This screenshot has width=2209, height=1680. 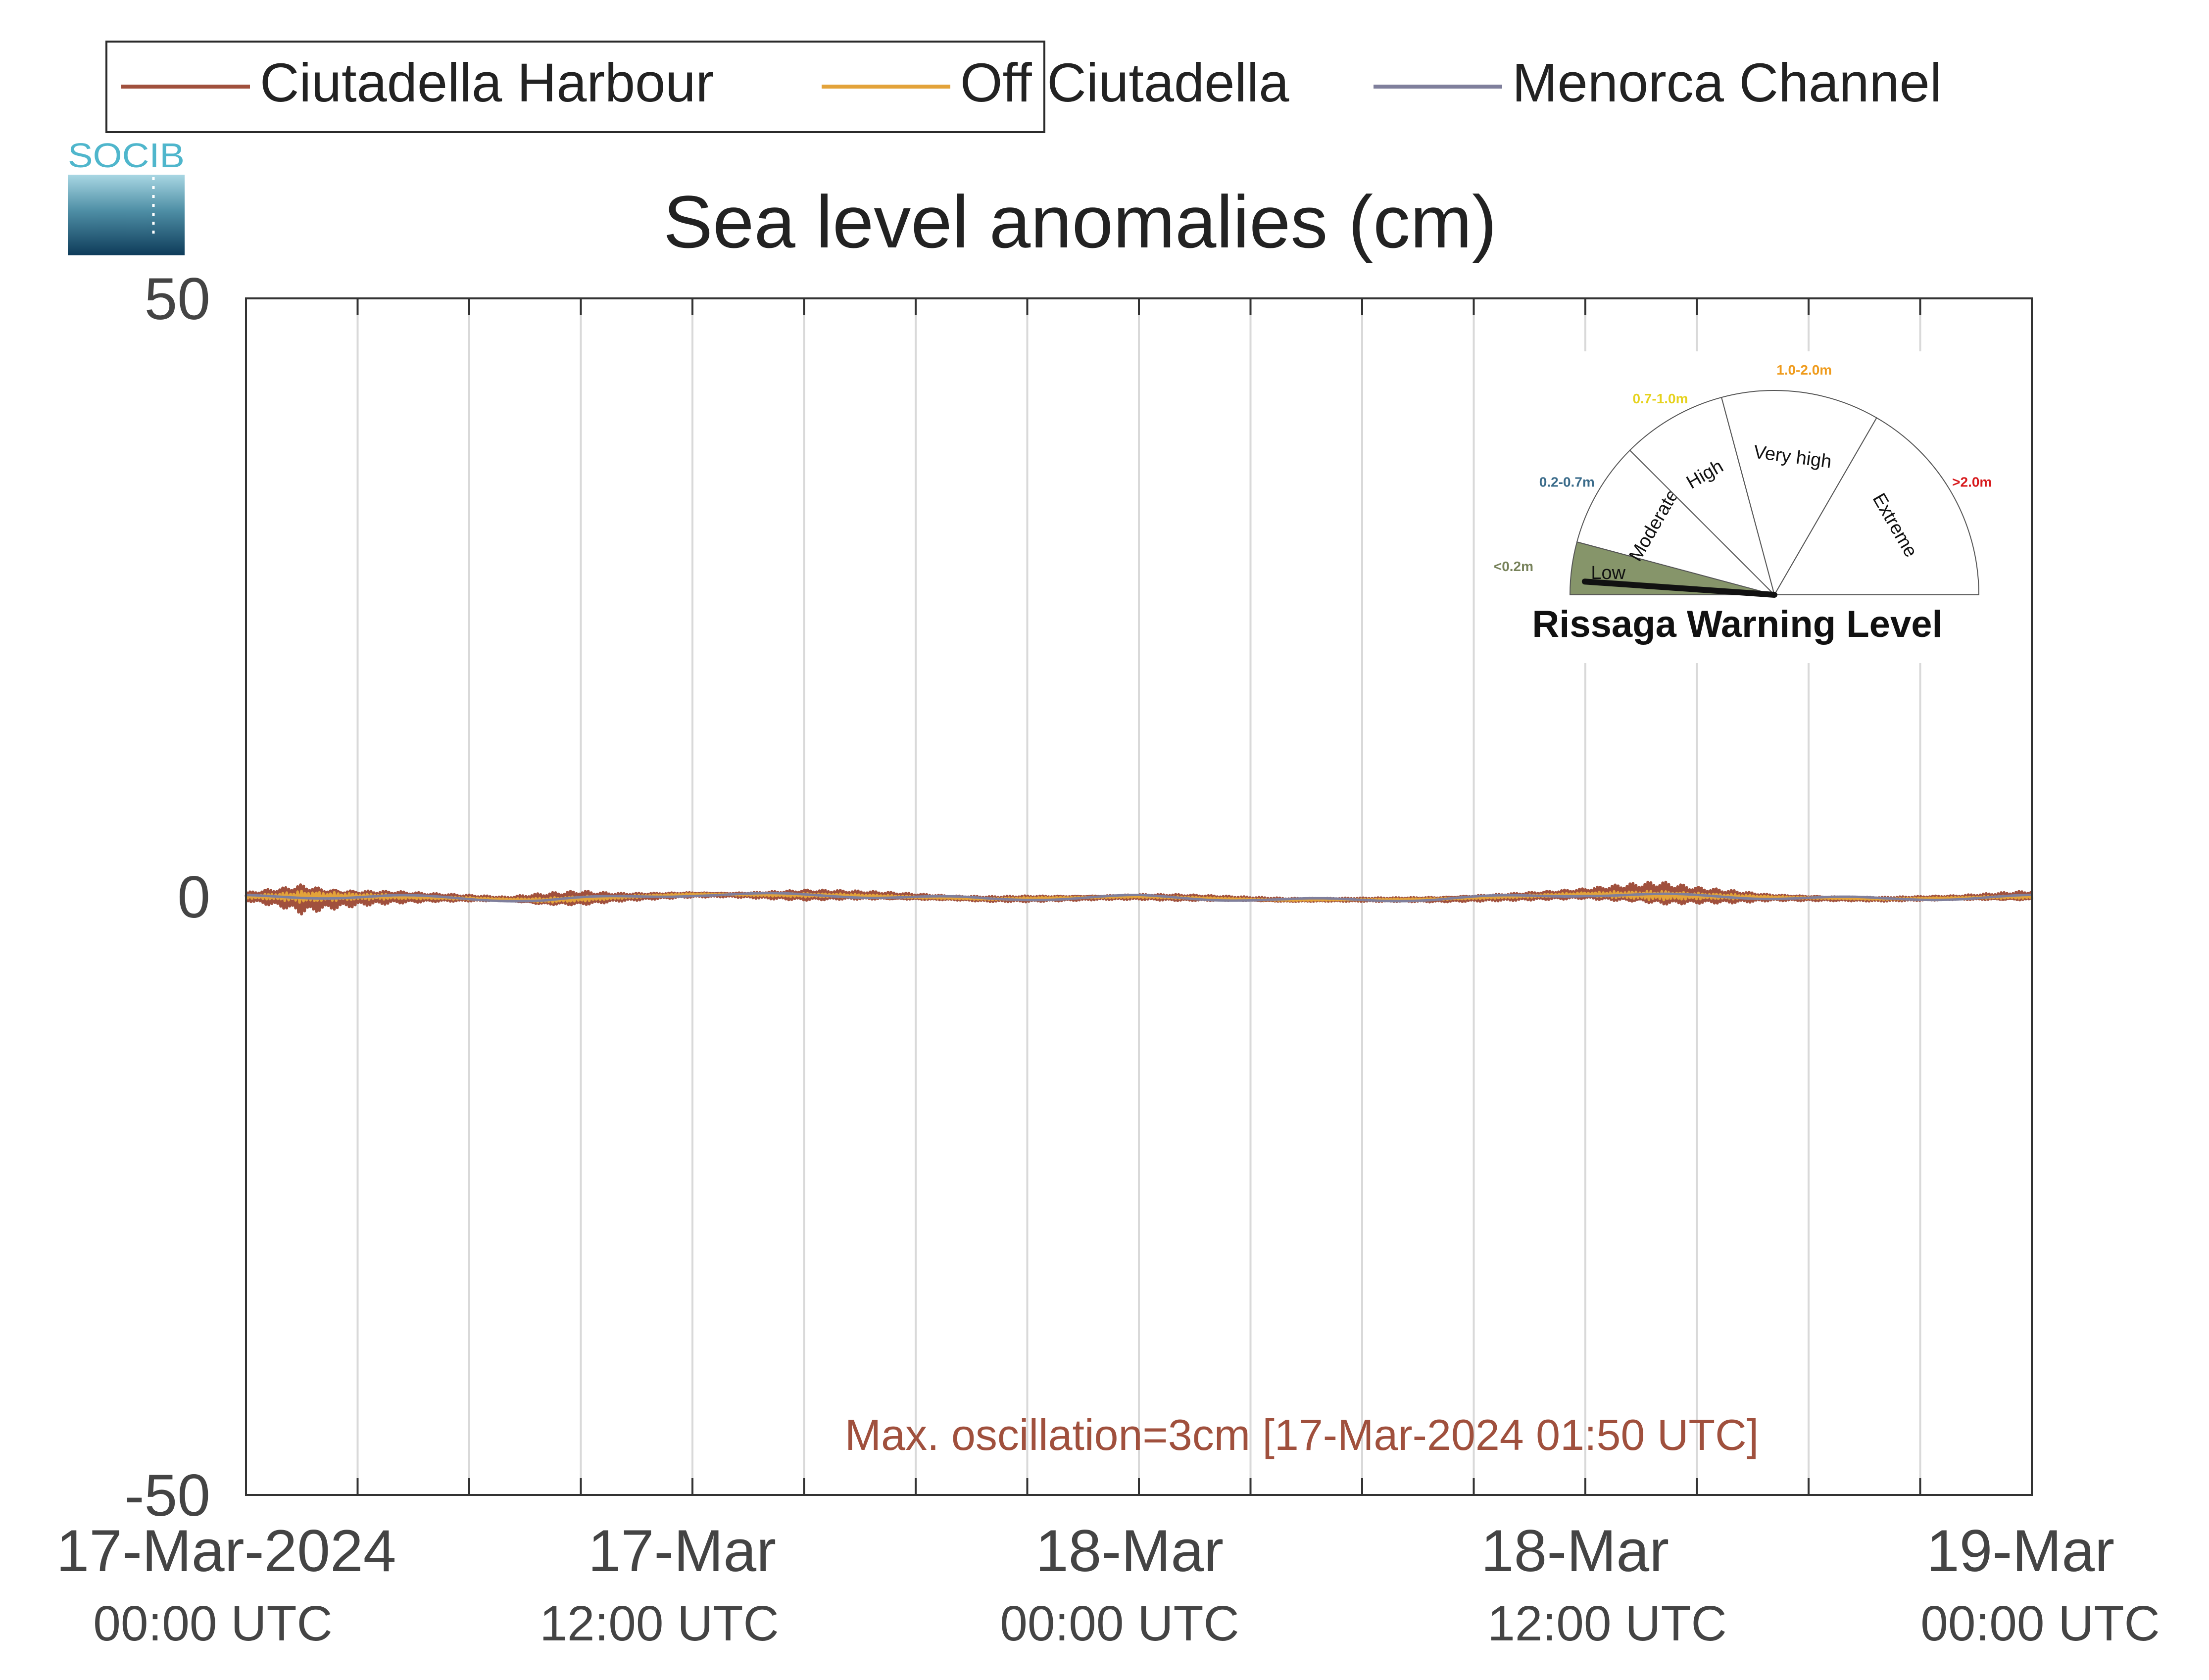 I want to click on socib-logo: SOCIB, so click(x=126, y=196).